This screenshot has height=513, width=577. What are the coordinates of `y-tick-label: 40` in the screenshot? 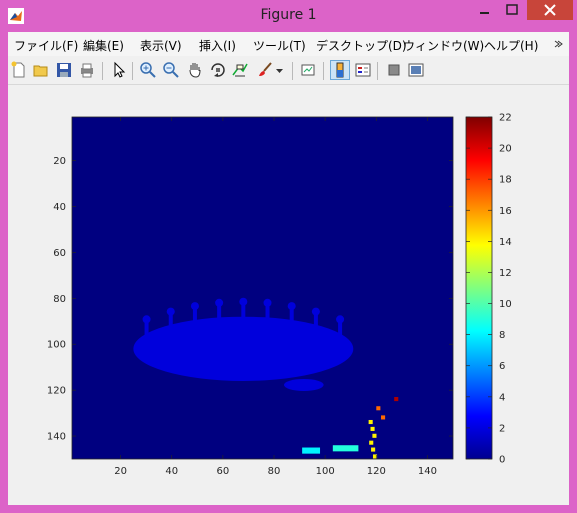 It's located at (59, 207).